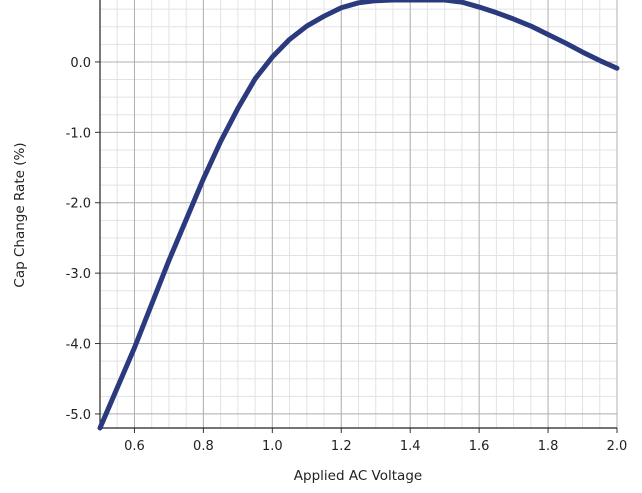  I want to click on y-tick-label: -2.0, so click(78, 204).